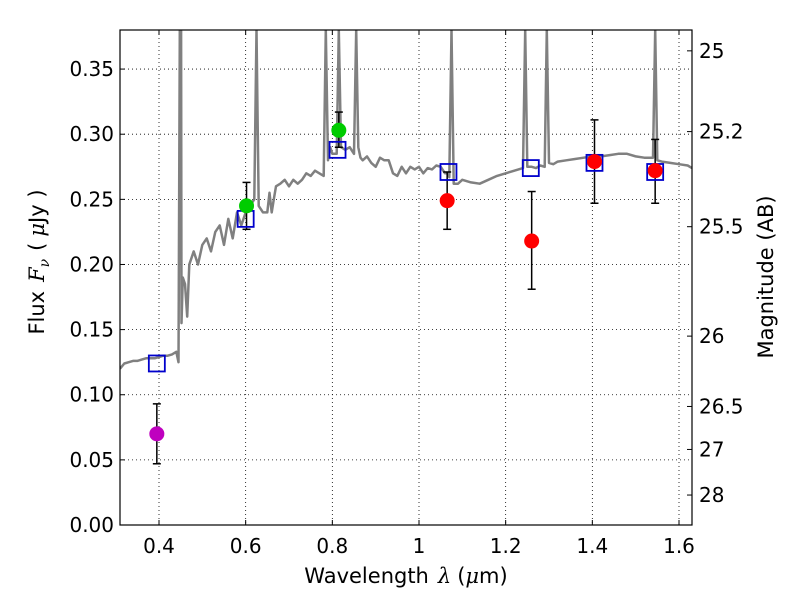 The width and height of the screenshot is (800, 600). What do you see at coordinates (39, 261) in the screenshot?
I see `y-axis-label: FluxFν(μJy )` at bounding box center [39, 261].